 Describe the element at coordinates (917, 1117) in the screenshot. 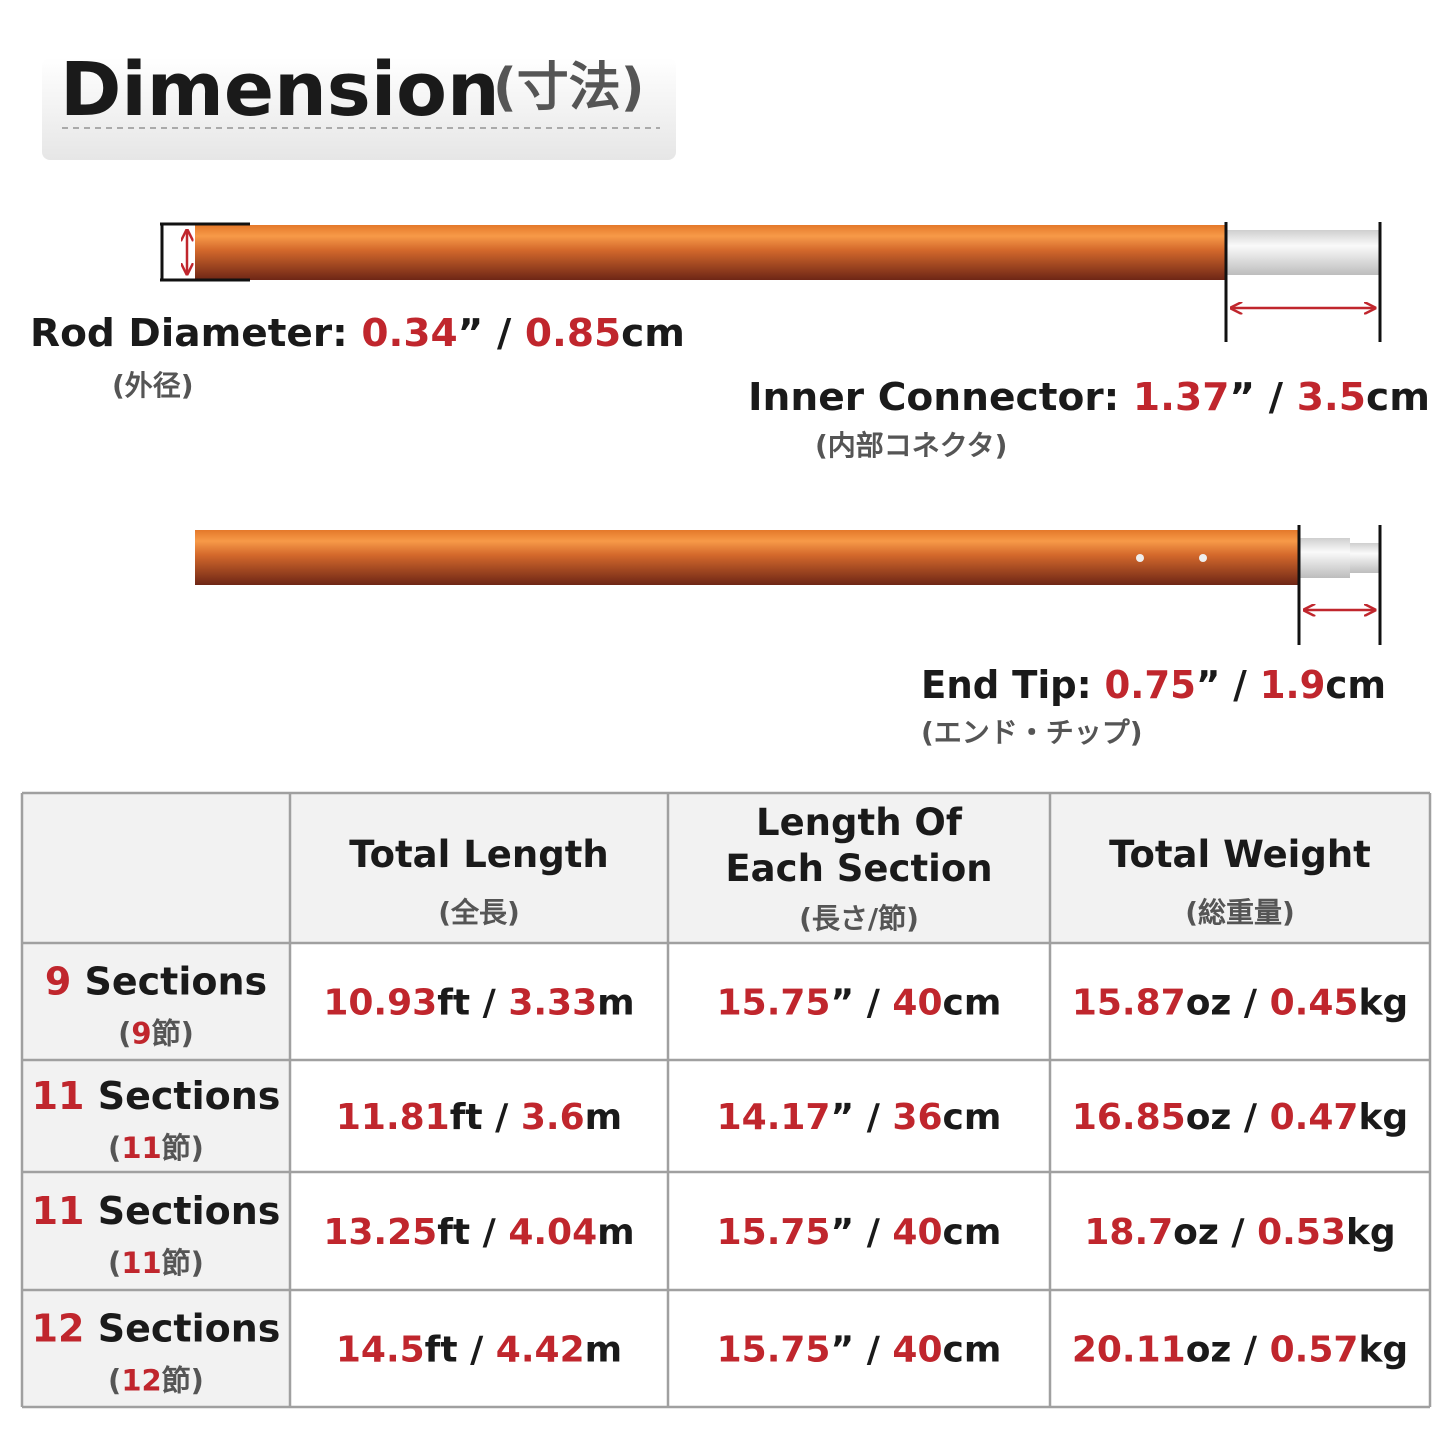

I see `value: 36` at that location.